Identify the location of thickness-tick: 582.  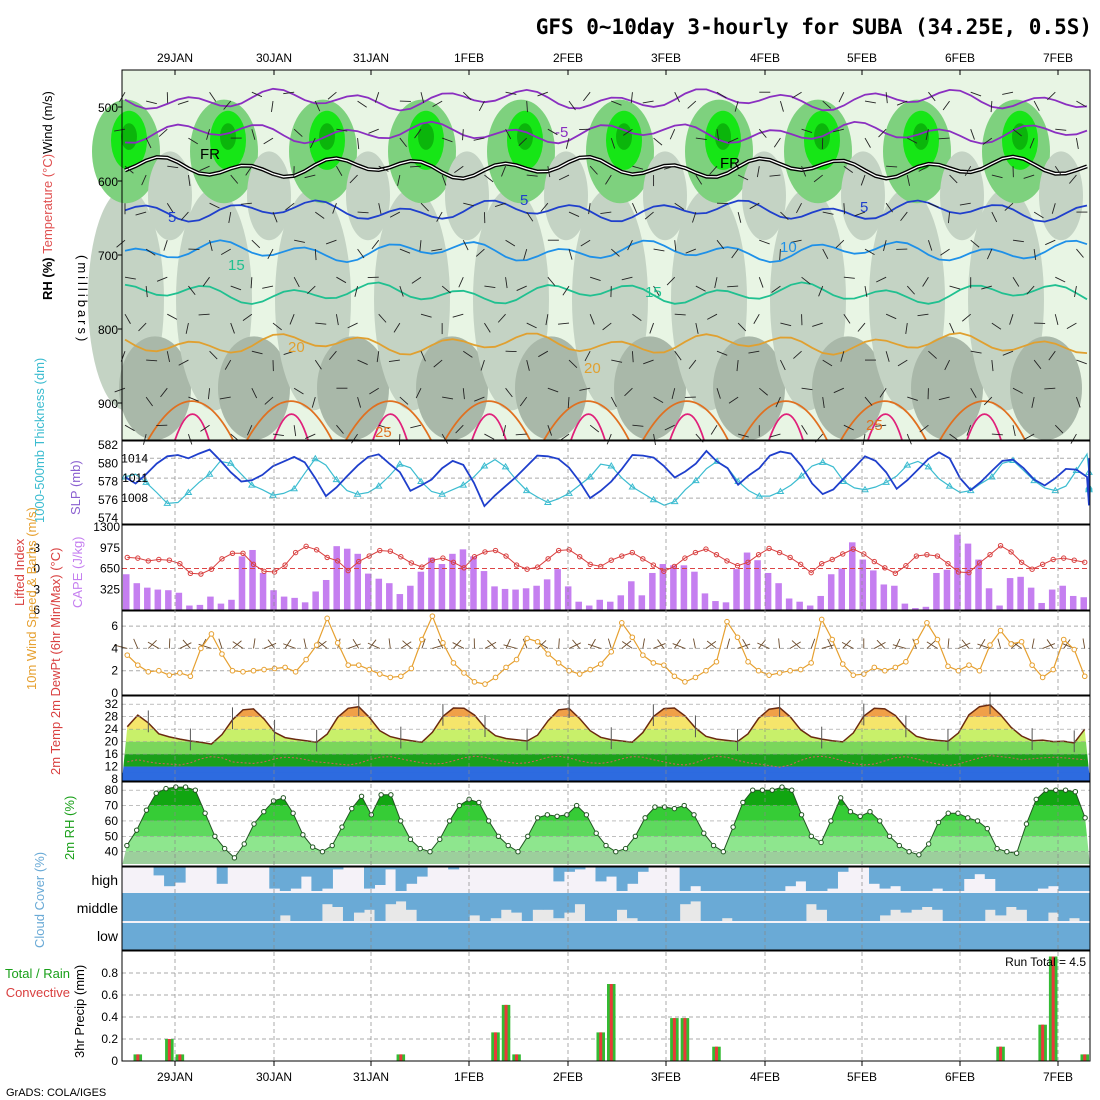
(108, 445).